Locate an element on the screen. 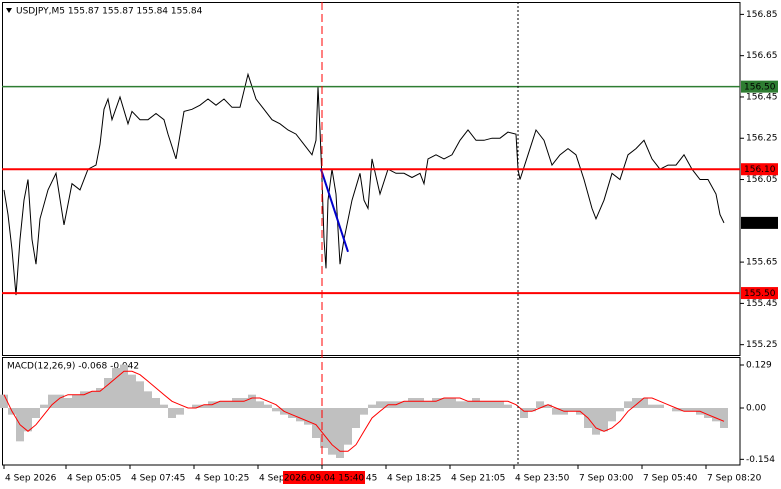 This screenshot has height=489, width=781. y-tick-label: 156.25 is located at coordinates (762, 139).